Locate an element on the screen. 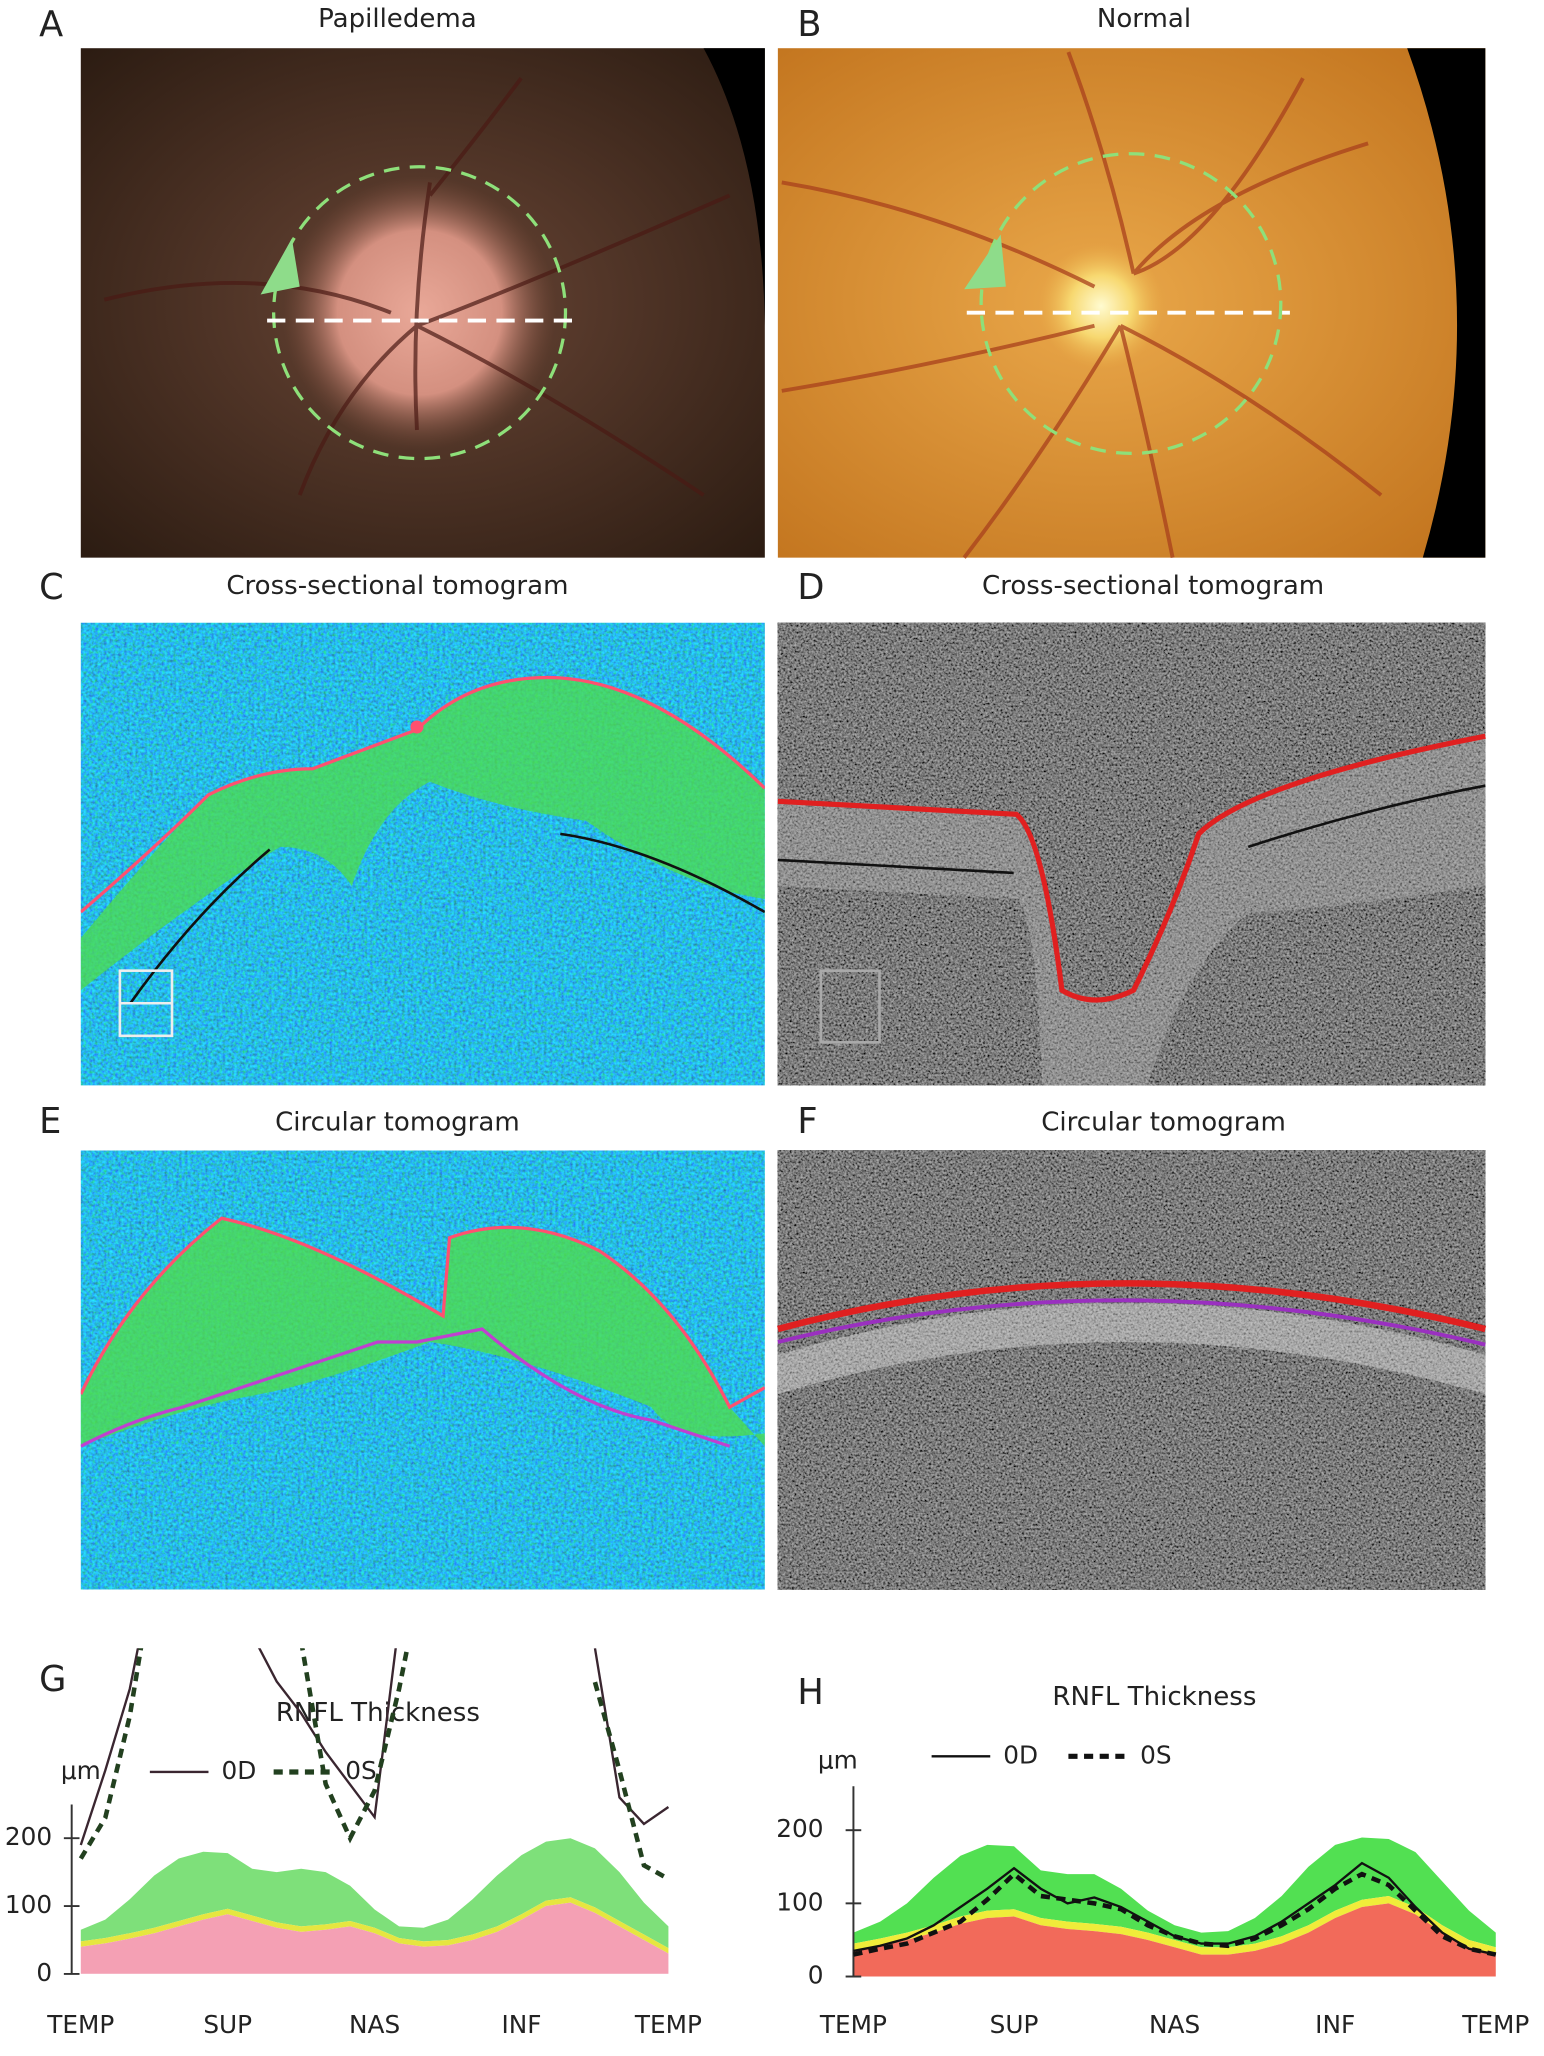  panel-label: A is located at coordinates (51, 24).